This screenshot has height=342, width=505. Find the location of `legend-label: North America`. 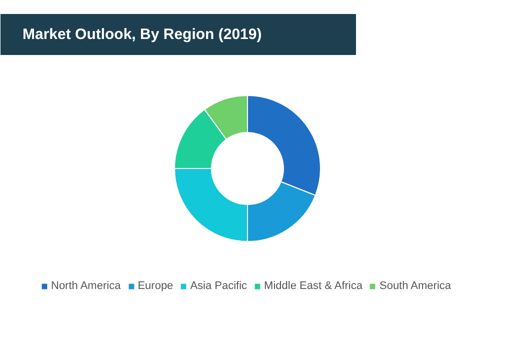

legend-label: North America is located at coordinates (86, 286).